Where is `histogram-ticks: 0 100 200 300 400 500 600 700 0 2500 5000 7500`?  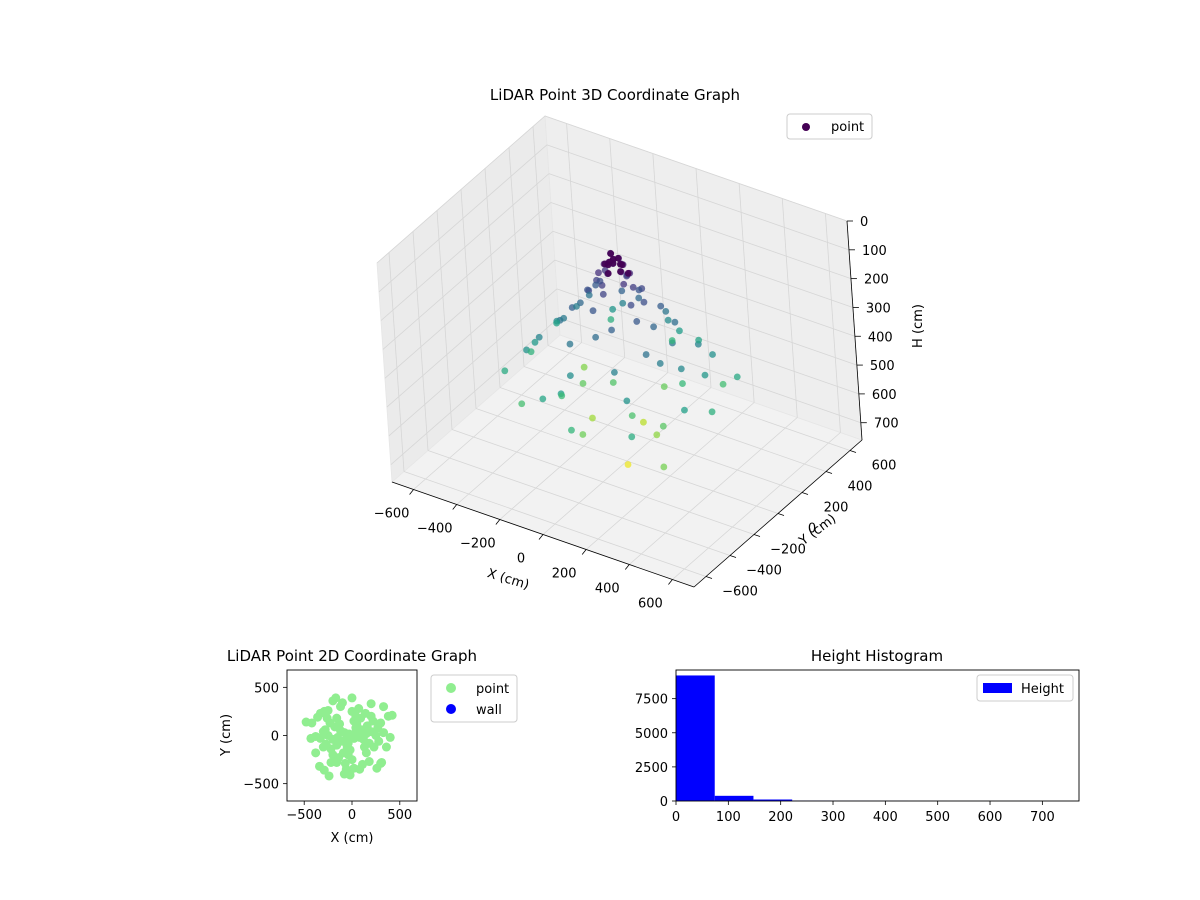
histogram-ticks: 0 100 200 300 400 500 600 700 0 2500 5000 7500 is located at coordinates (845, 759).